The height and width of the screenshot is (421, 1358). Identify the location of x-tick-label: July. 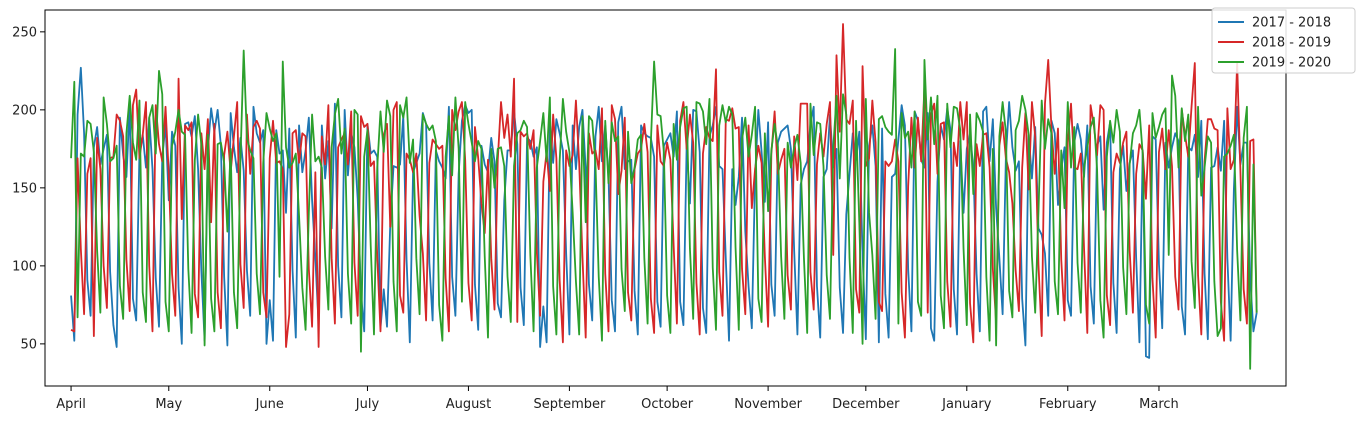
(367, 404).